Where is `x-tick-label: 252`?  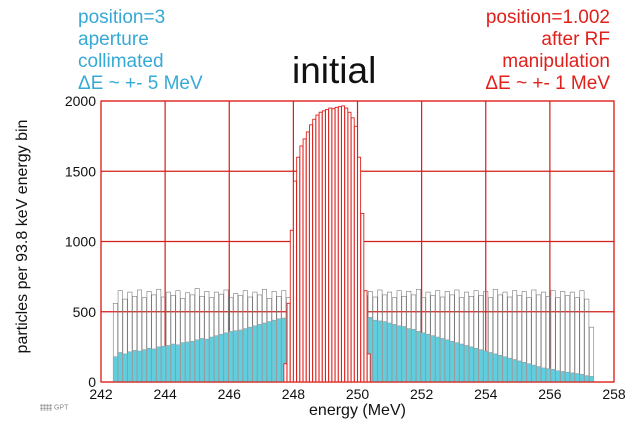 x-tick-label: 252 is located at coordinates (422, 394).